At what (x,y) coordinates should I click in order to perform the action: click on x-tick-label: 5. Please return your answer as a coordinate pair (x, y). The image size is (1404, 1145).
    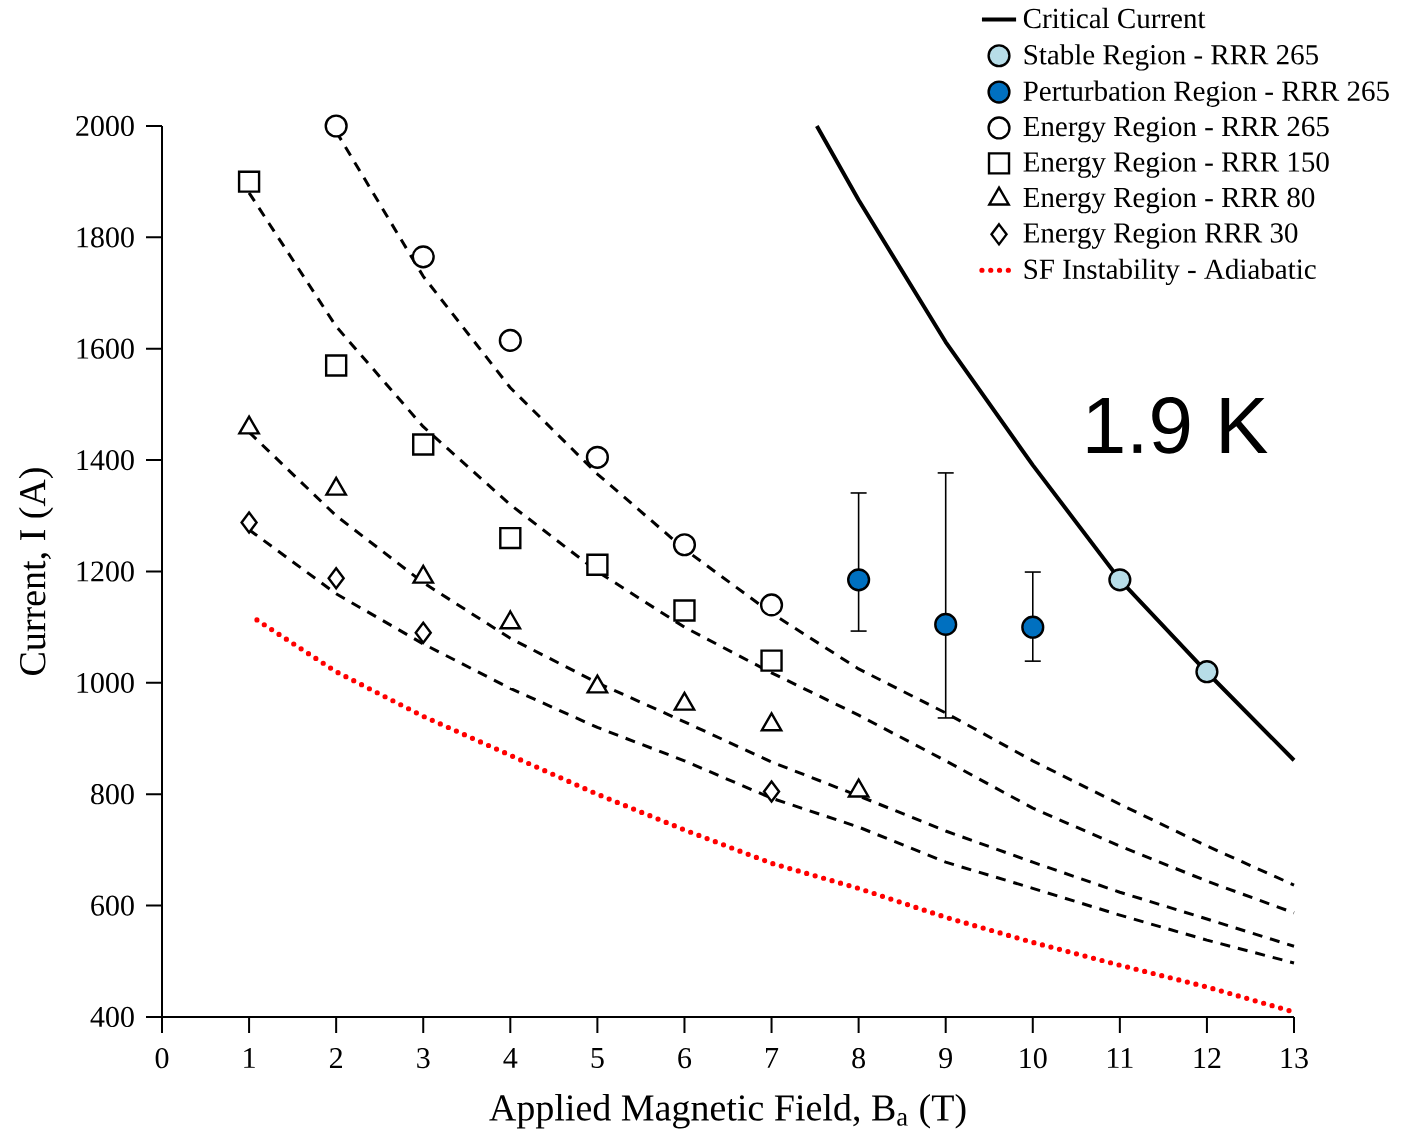
    Looking at the image, I should click on (597, 1058).